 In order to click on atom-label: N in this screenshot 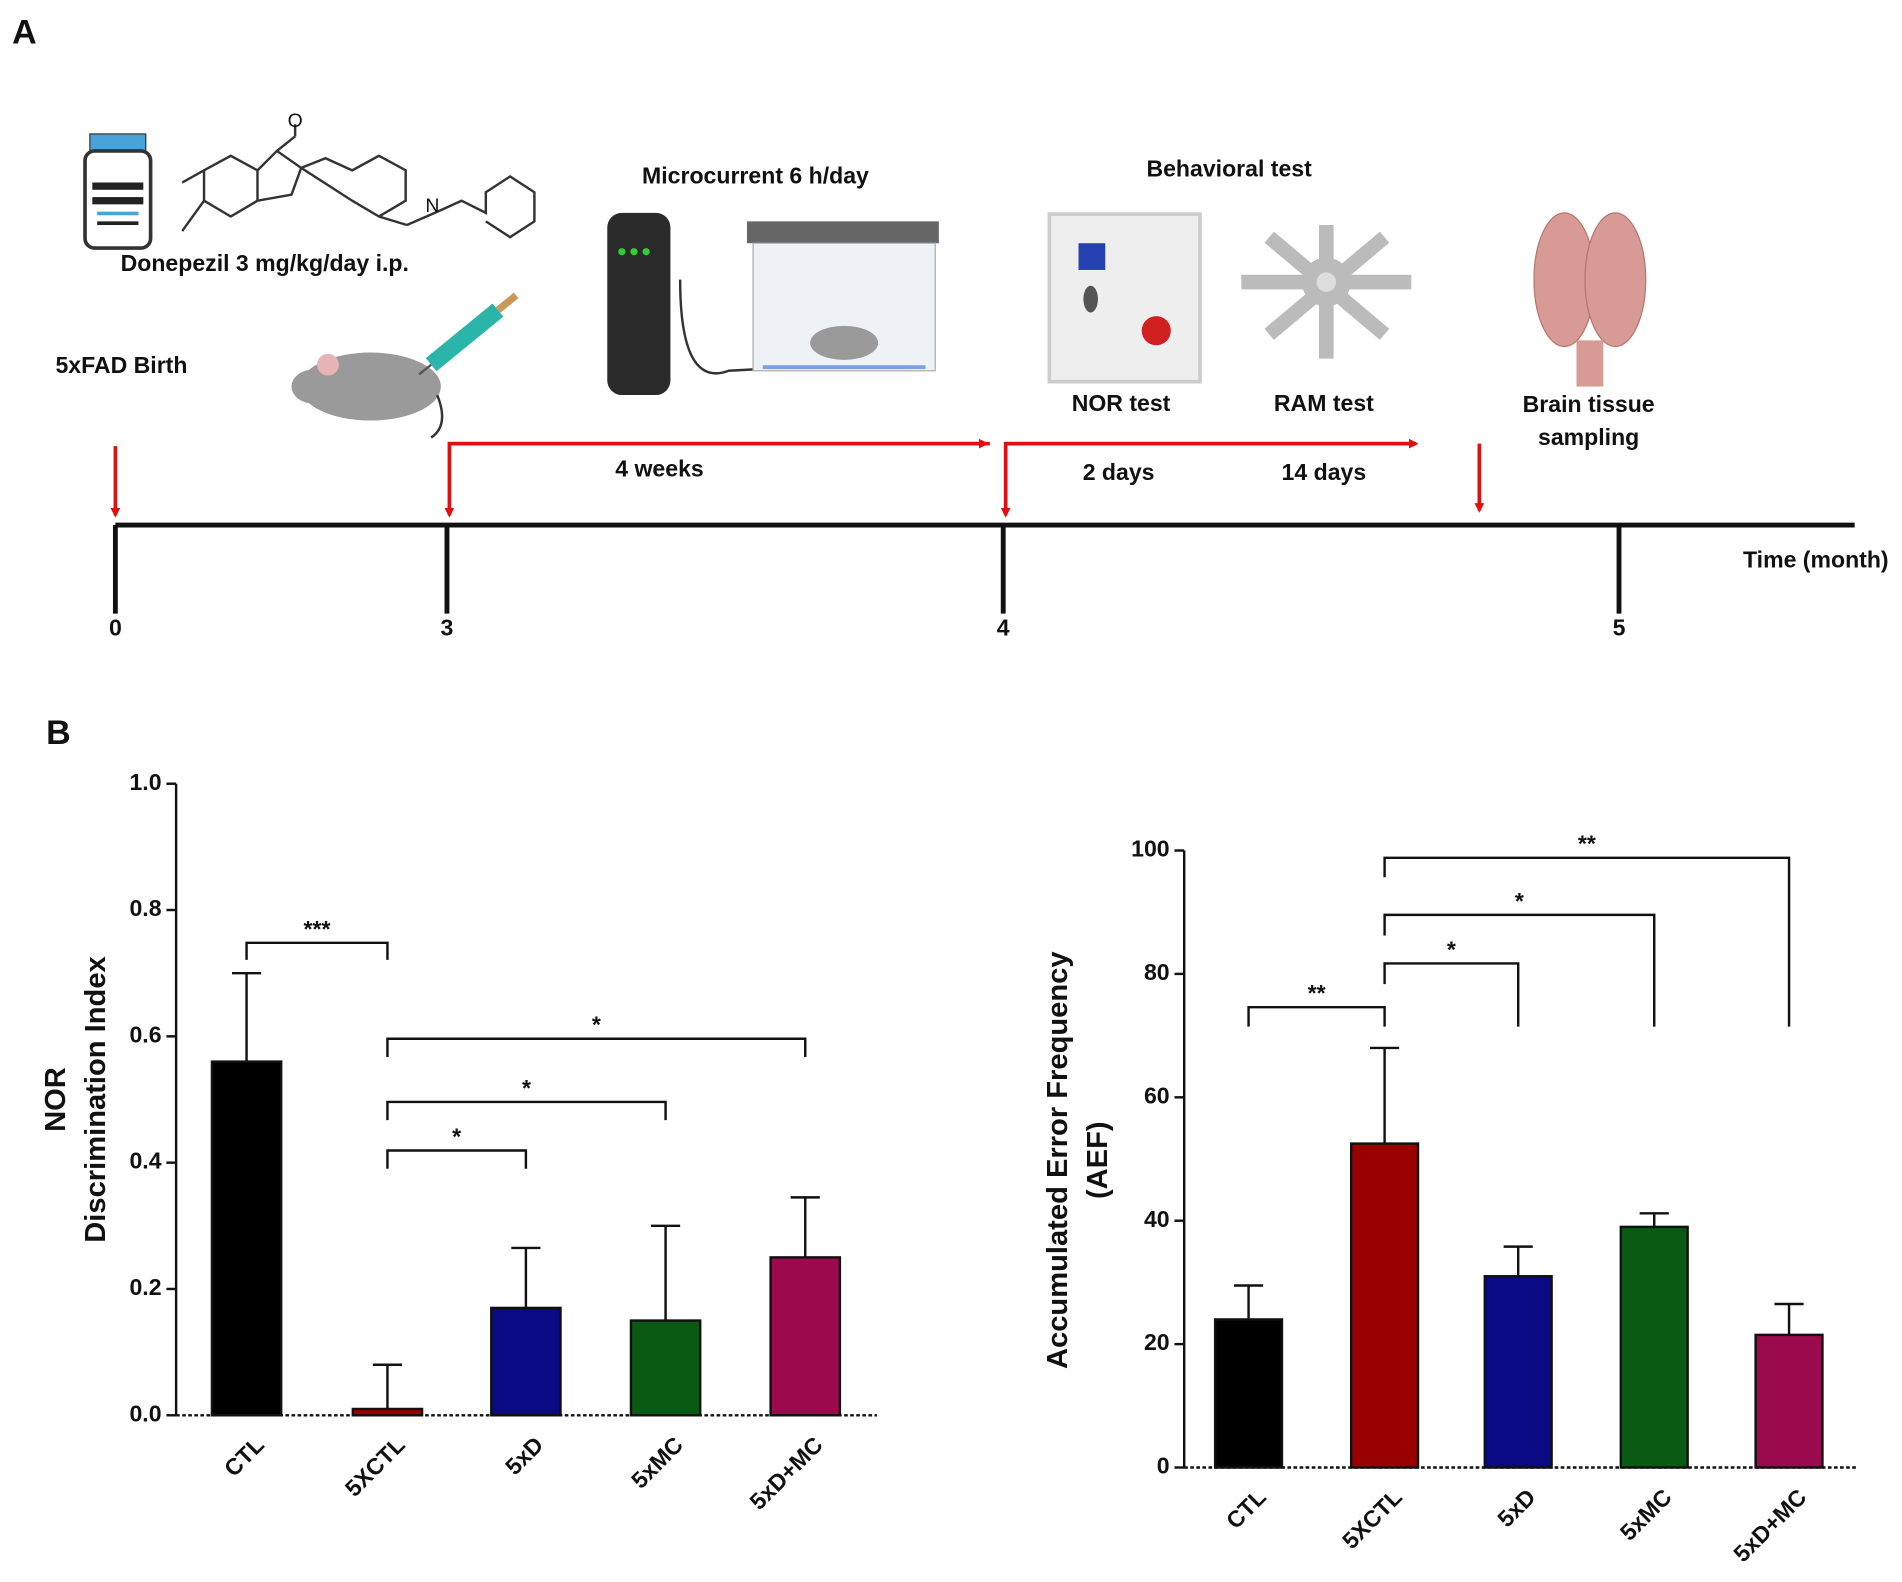, I will do `click(432, 206)`.